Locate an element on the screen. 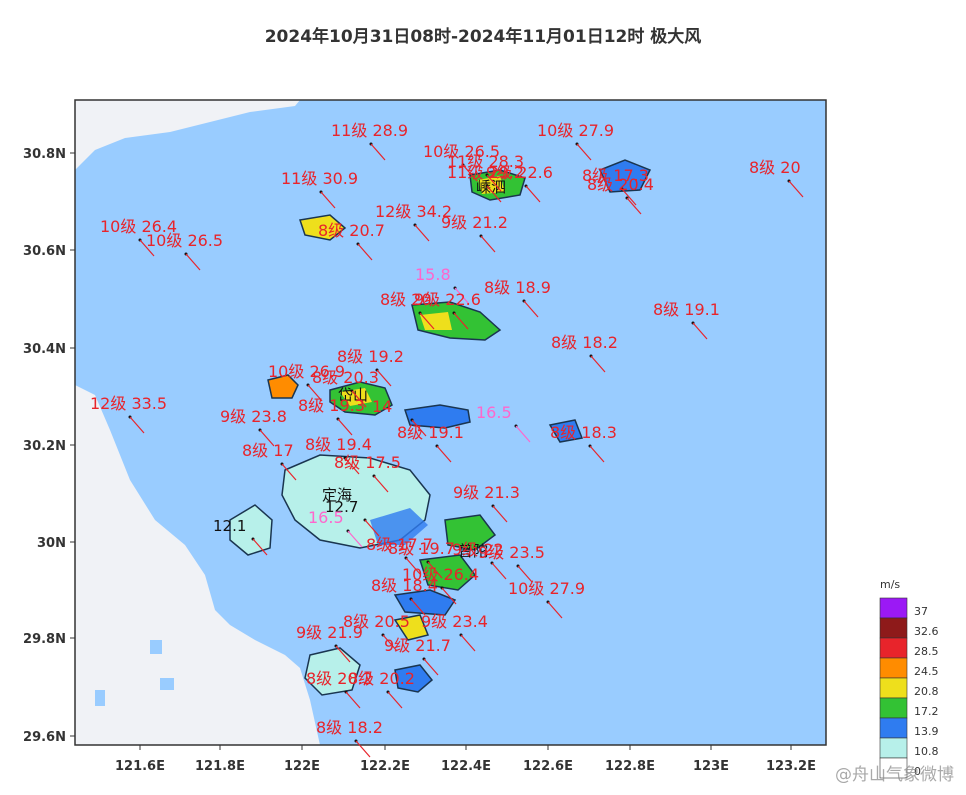  x-tick-label: 121.6E is located at coordinates (140, 766).